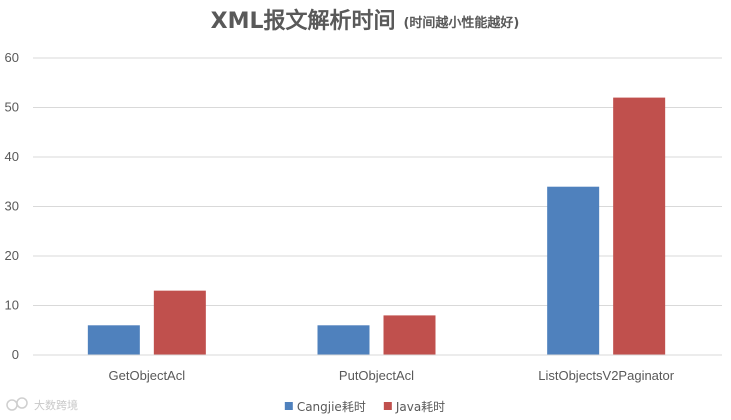  I want to click on y-tick-label: 40, so click(12, 156).